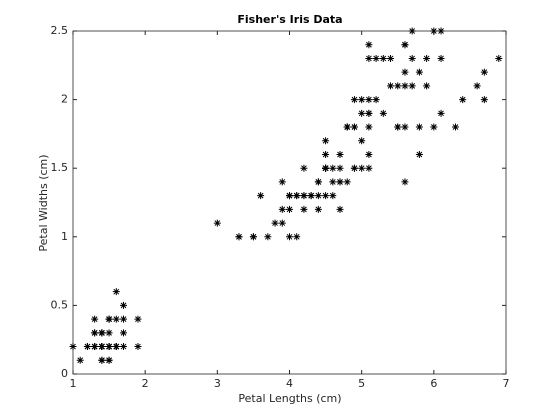 The height and width of the screenshot is (420, 560). I want to click on y-axis-label: Petal Widths (cm), so click(43, 202).